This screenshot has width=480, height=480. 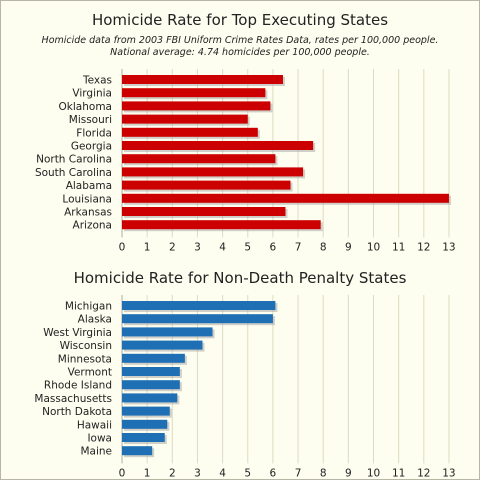 I want to click on category-label: North Carolina, so click(x=74, y=160).